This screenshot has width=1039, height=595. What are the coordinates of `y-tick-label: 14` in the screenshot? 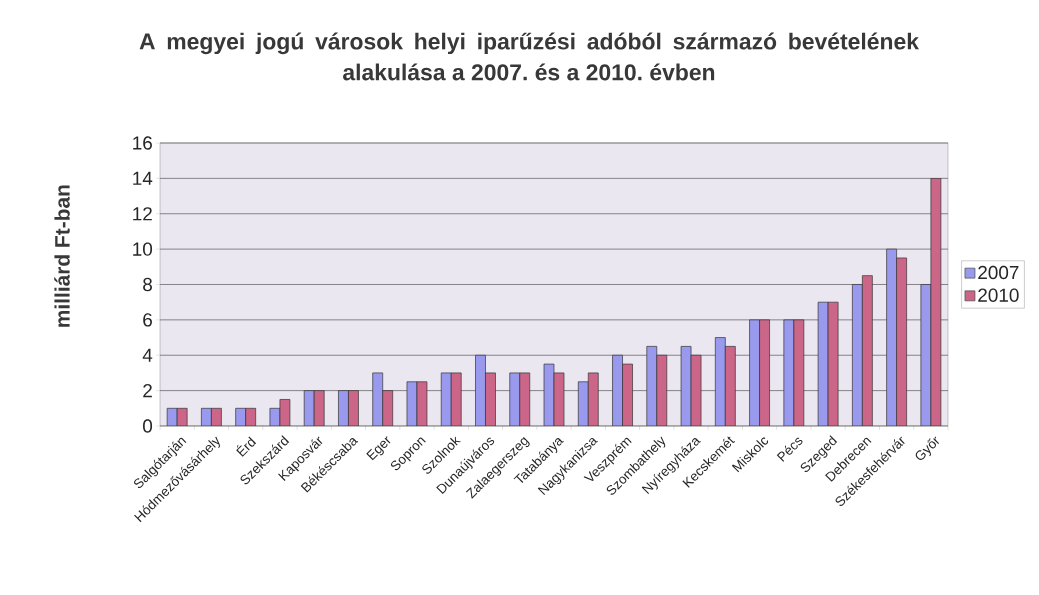 It's located at (143, 178).